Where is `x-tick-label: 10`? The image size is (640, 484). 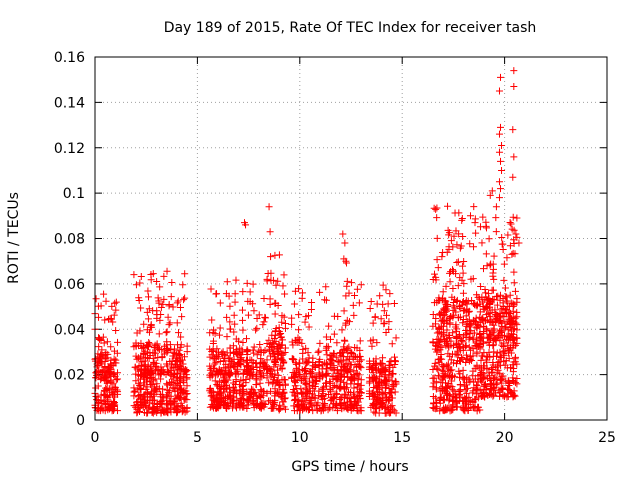 x-tick-label: 10 is located at coordinates (300, 438).